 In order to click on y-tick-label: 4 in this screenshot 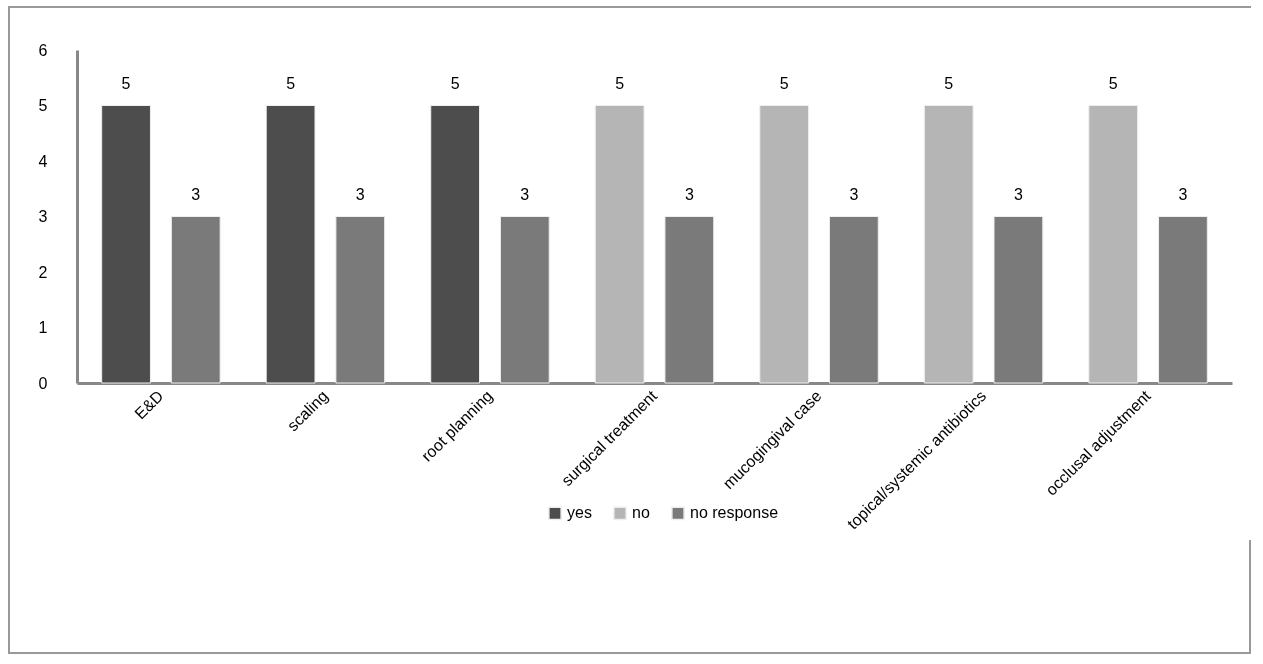, I will do `click(43, 161)`.